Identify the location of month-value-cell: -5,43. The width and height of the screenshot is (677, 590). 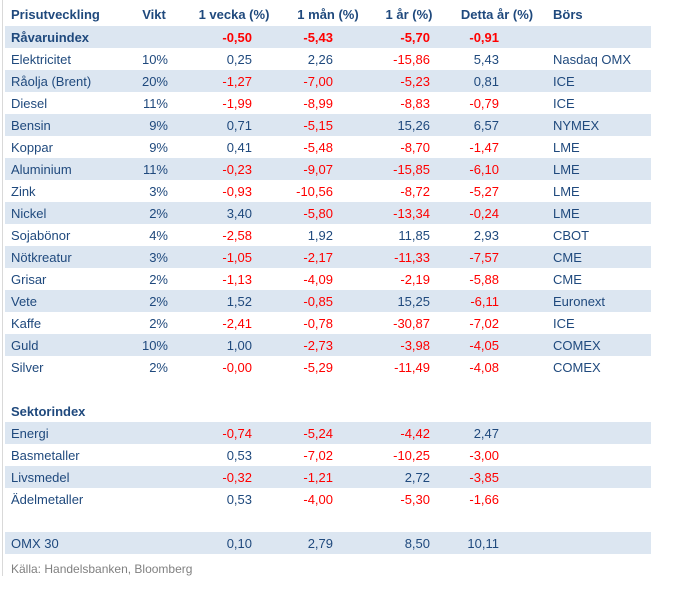
(328, 37).